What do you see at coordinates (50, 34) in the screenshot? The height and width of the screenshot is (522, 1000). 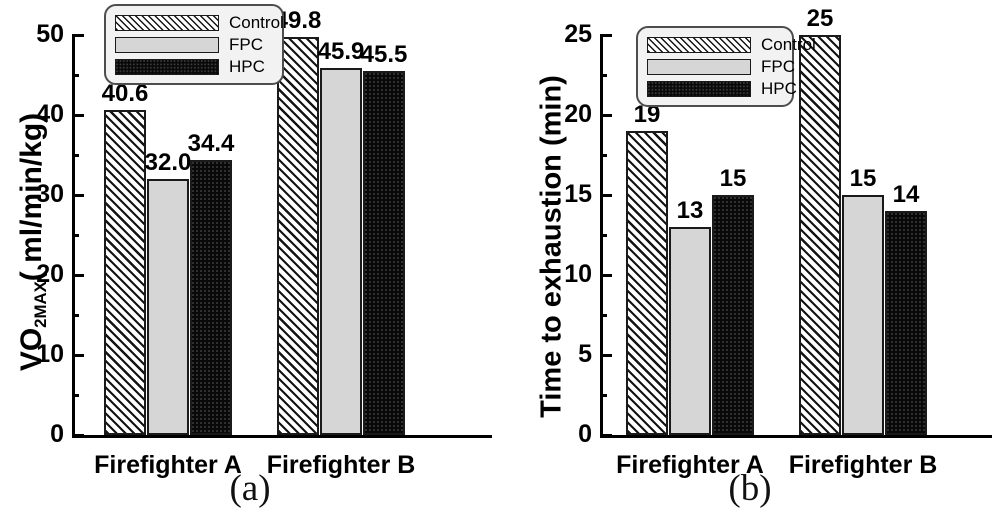 I see `y-tick-label: 50` at bounding box center [50, 34].